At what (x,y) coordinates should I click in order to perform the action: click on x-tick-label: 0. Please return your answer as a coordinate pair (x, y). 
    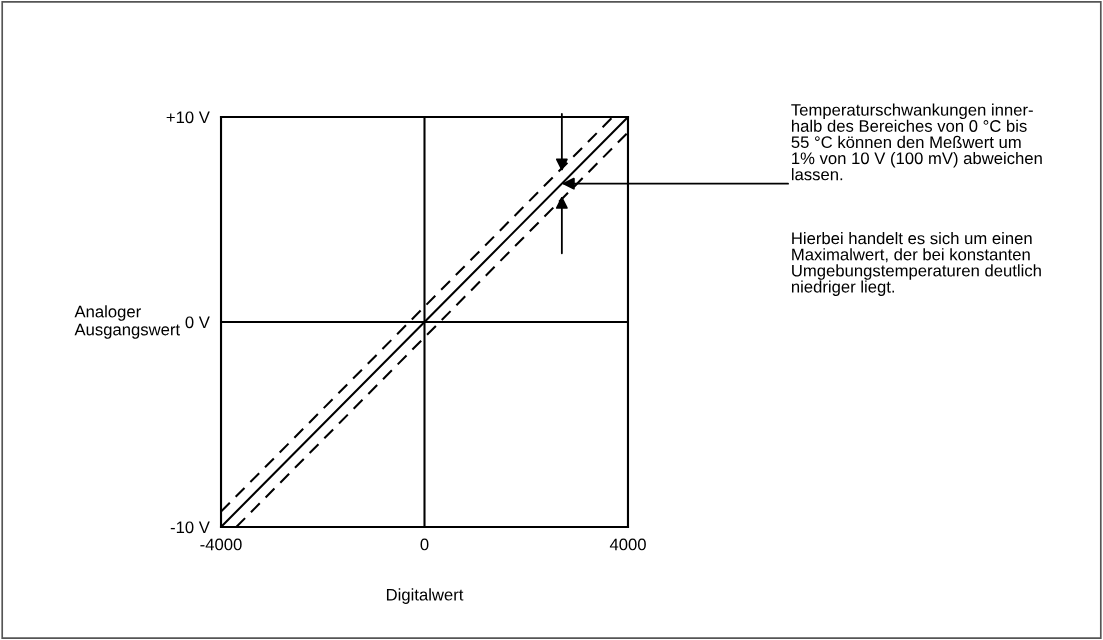
    Looking at the image, I should click on (424, 544).